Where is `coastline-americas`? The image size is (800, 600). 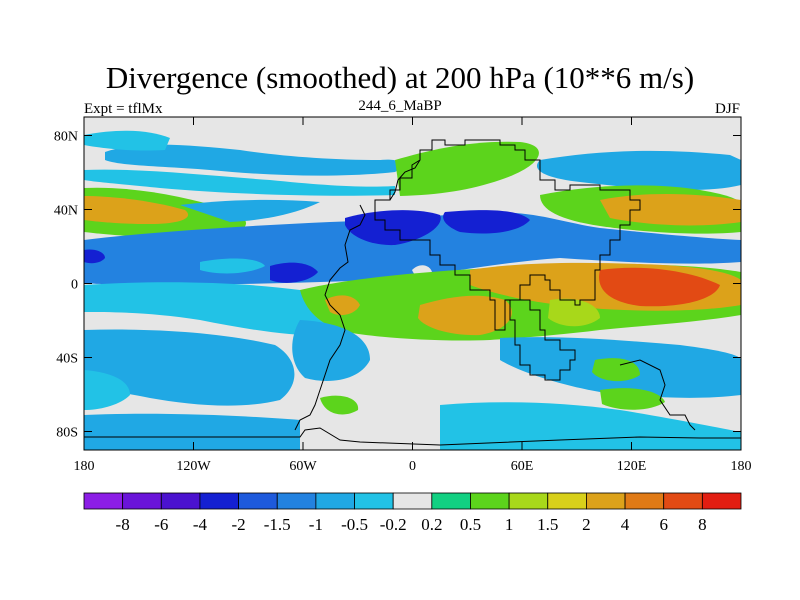
coastline-americas is located at coordinates (330, 317).